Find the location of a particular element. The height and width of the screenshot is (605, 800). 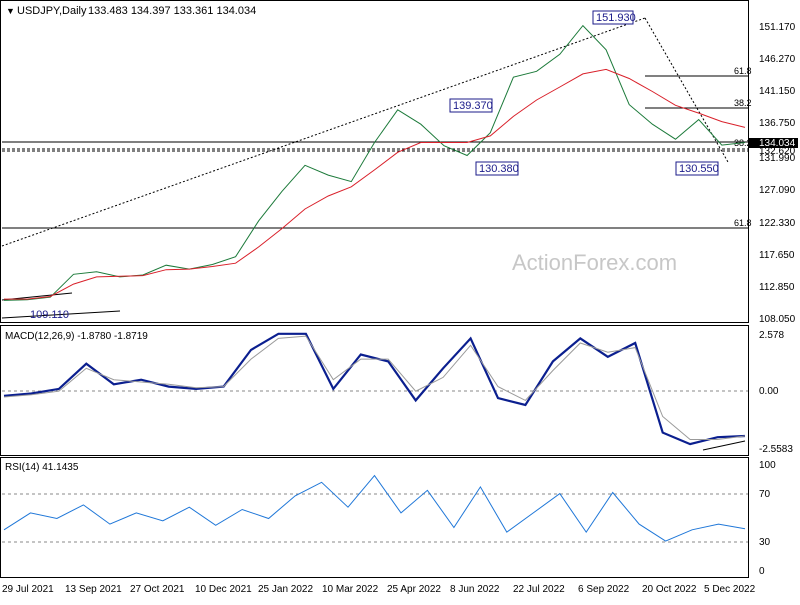

macd-tick-0: 2.578 is located at coordinates (771, 335).